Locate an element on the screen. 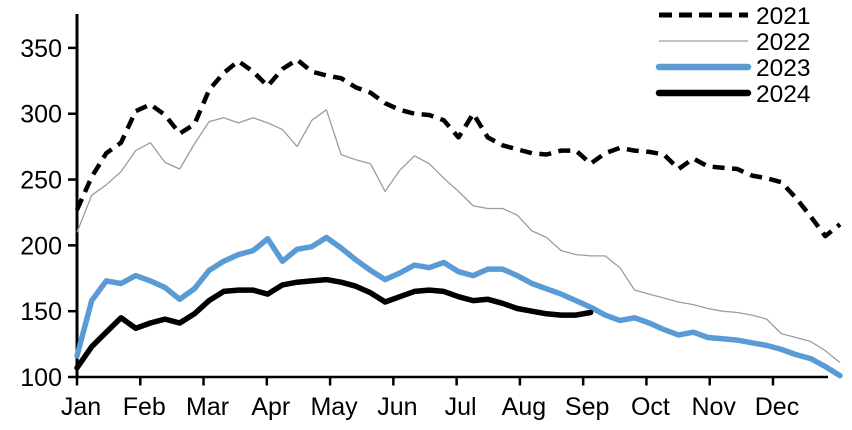 This screenshot has height=430, width=852. x-tick-label: Apr is located at coordinates (270, 407).